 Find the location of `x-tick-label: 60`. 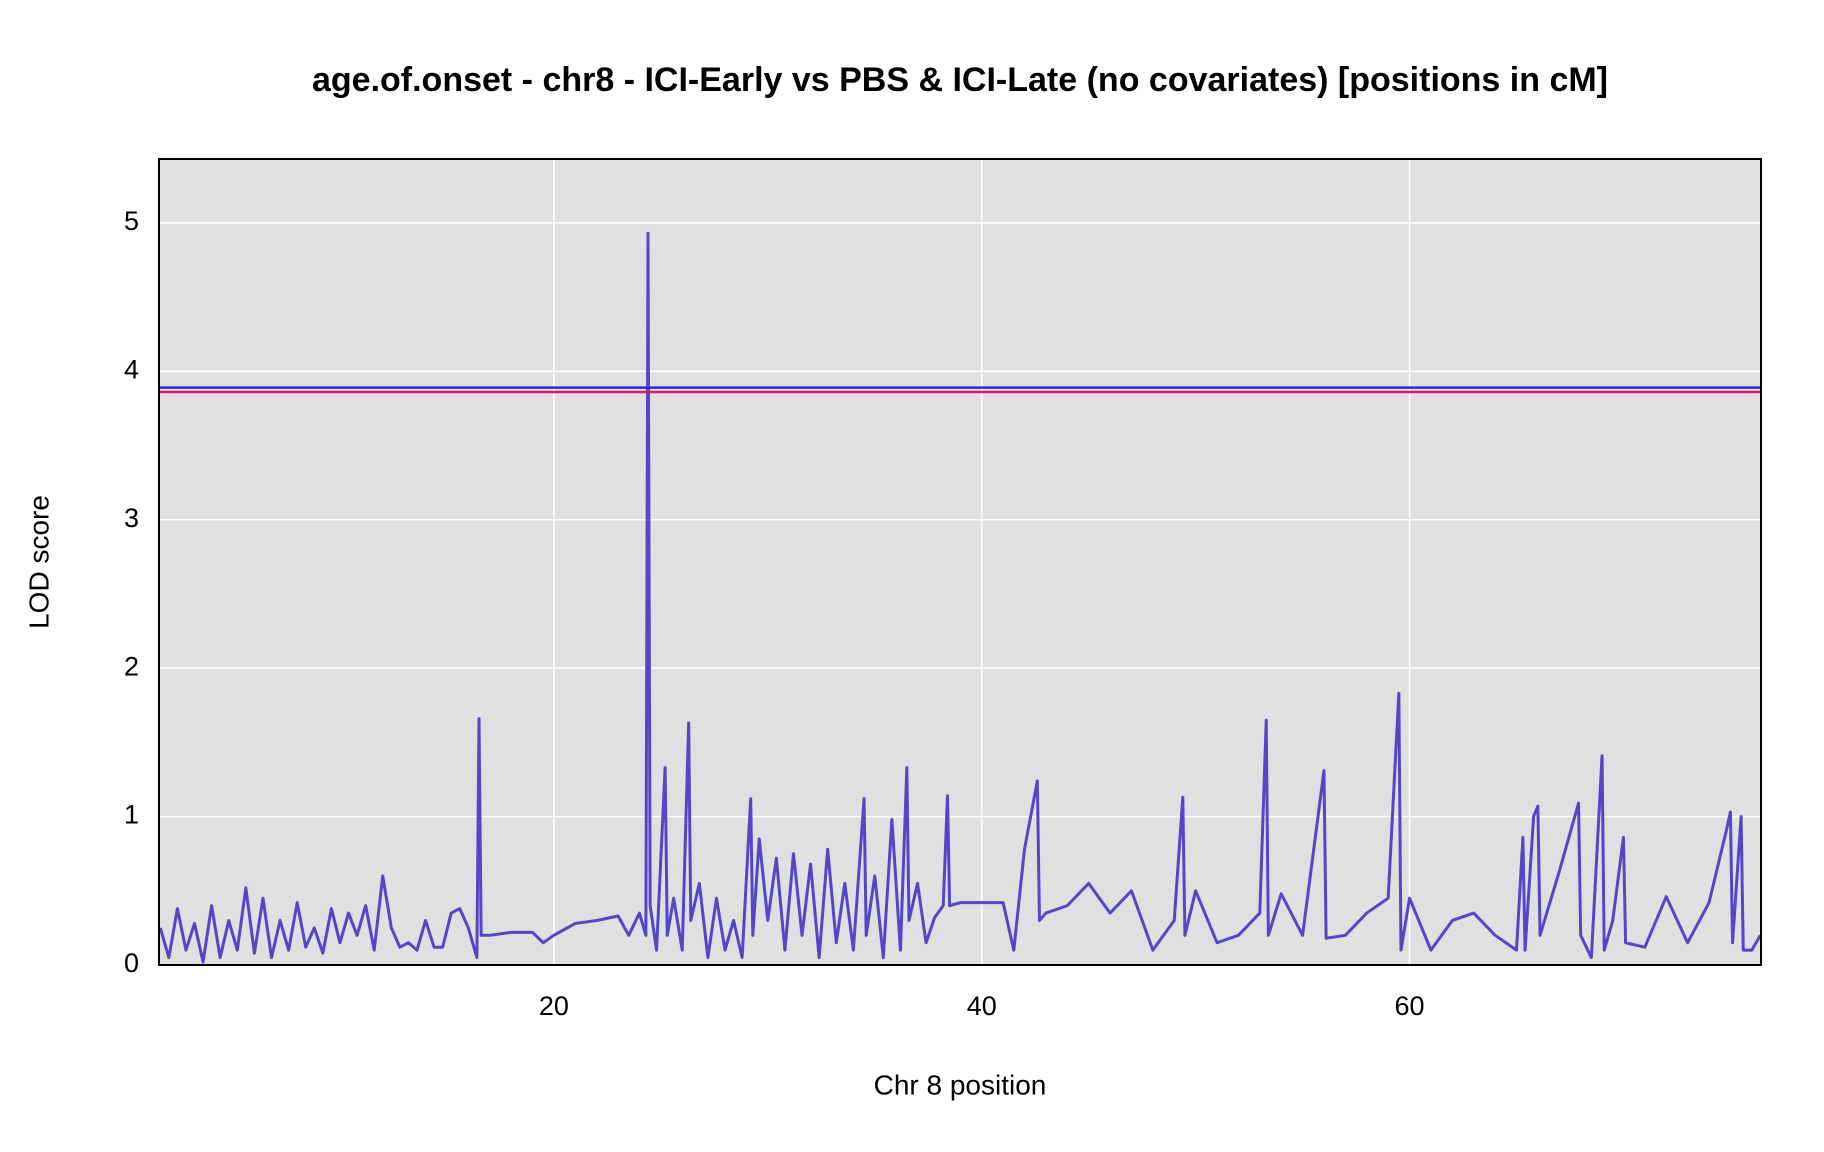

x-tick-label: 60 is located at coordinates (1410, 1006).